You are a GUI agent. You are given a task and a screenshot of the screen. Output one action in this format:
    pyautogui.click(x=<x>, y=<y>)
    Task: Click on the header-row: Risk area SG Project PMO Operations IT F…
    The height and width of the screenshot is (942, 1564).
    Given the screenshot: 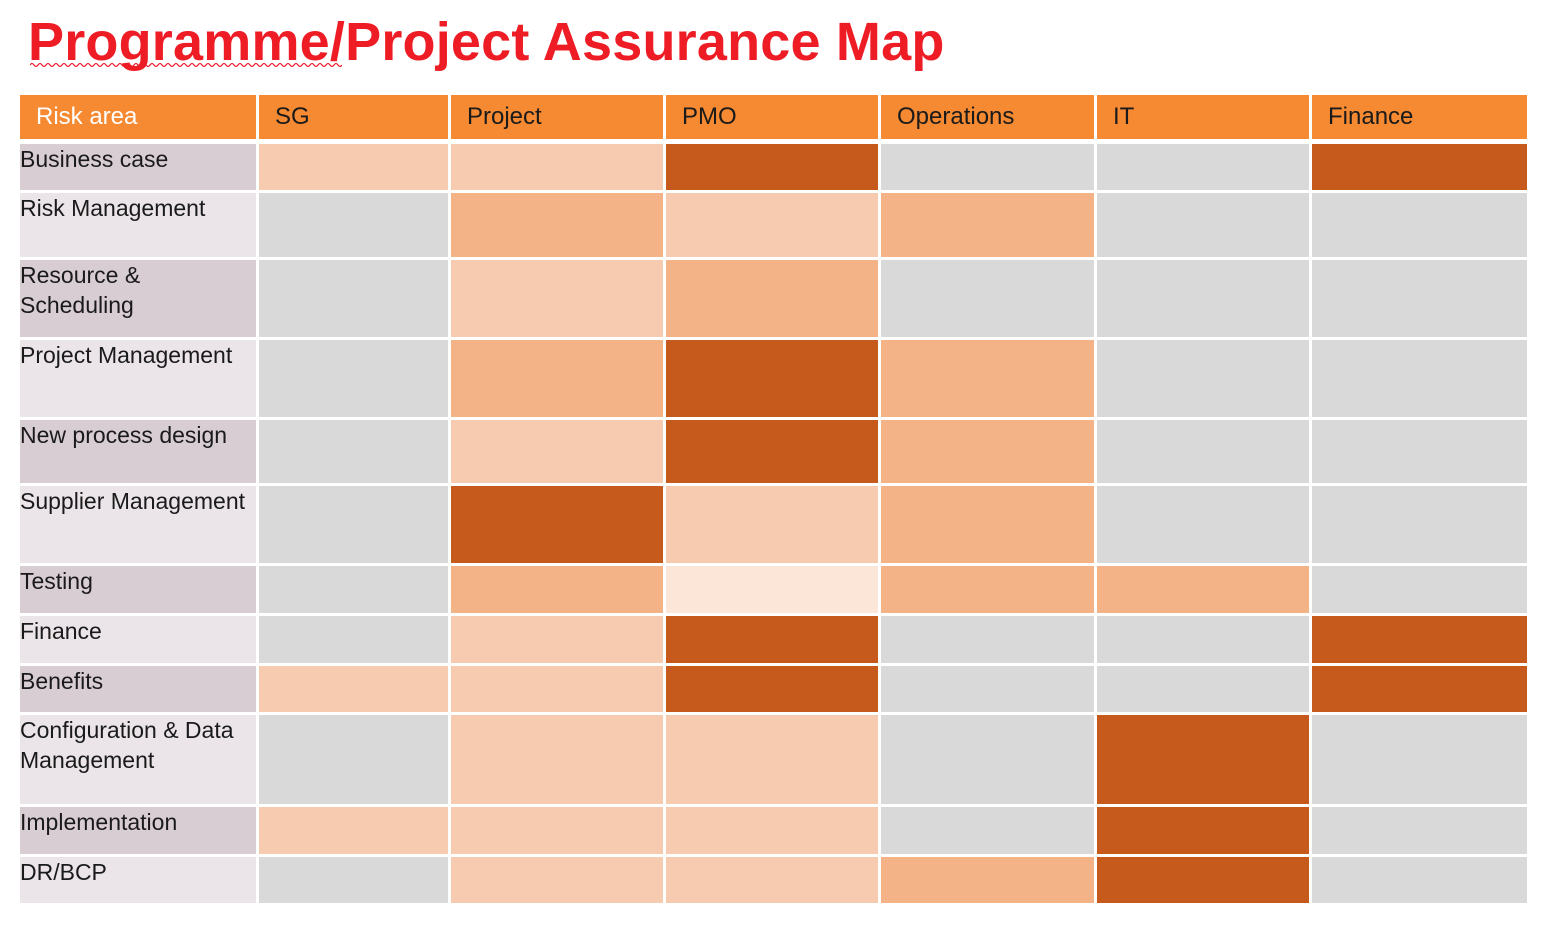 What is the action you would take?
    pyautogui.click(x=773, y=119)
    